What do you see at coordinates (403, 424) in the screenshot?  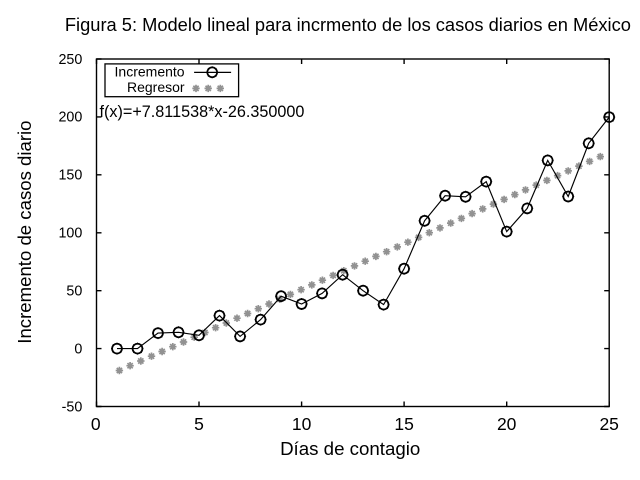 I see `svg-text: 15` at bounding box center [403, 424].